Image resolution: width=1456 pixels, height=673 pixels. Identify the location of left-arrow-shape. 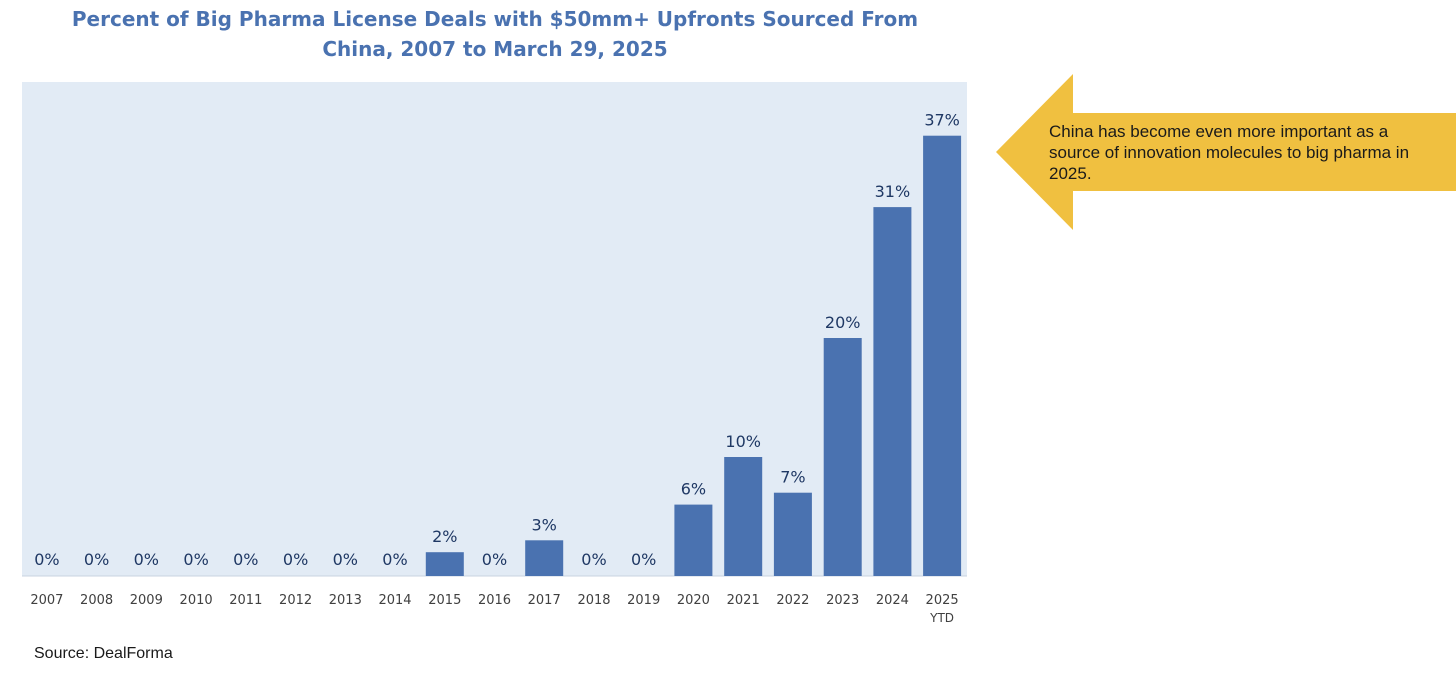
(1226, 152).